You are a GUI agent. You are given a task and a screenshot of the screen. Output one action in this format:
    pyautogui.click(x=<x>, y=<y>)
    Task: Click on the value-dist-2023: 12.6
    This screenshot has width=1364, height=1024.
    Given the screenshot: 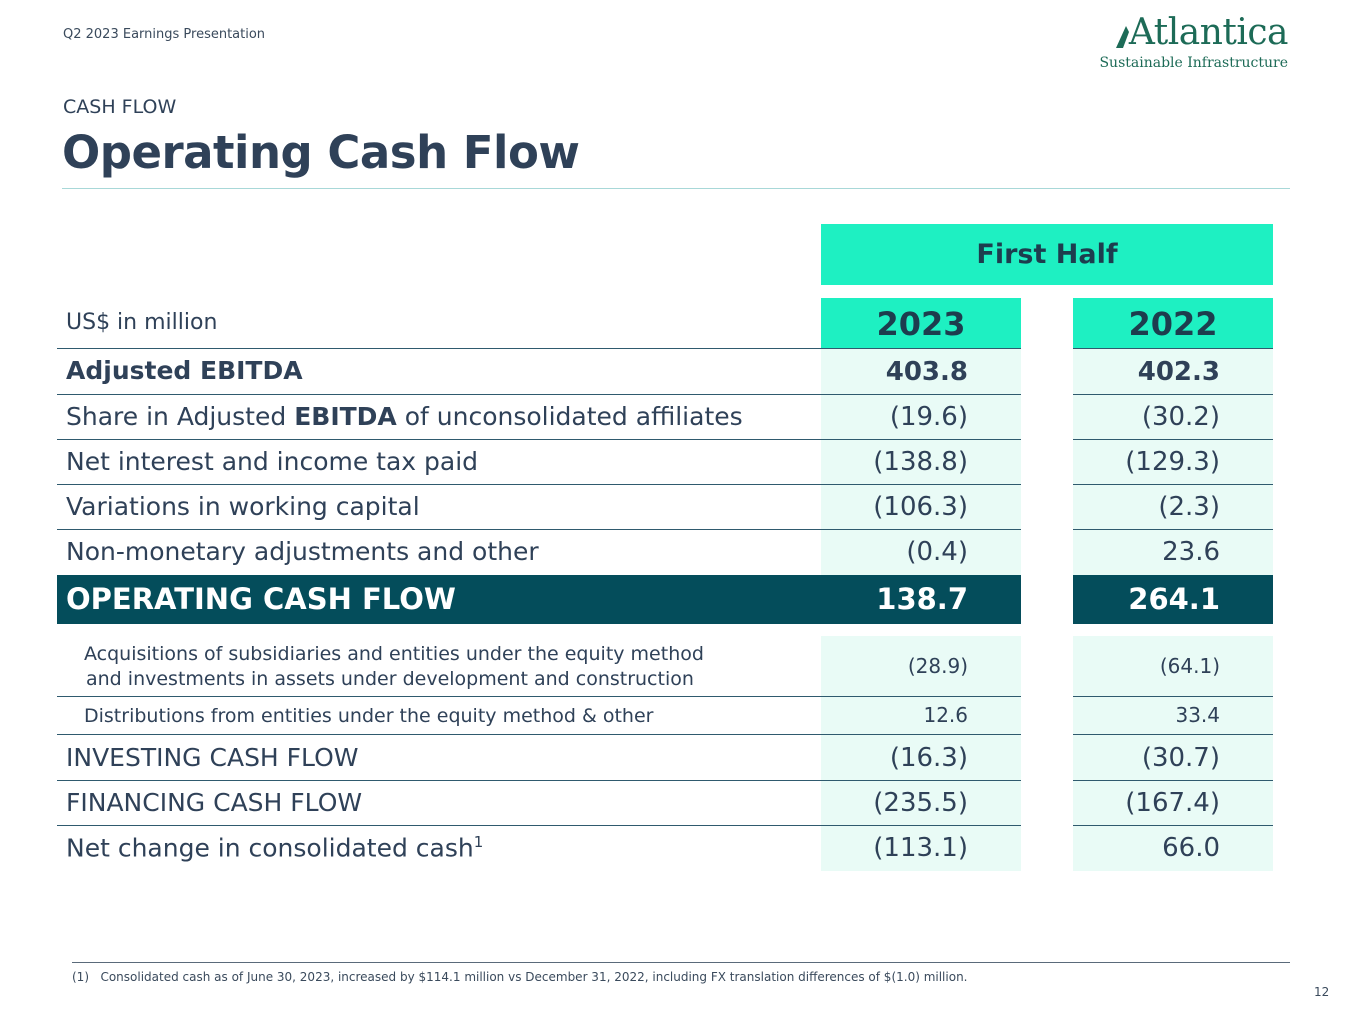 What is the action you would take?
    pyautogui.click(x=945, y=715)
    